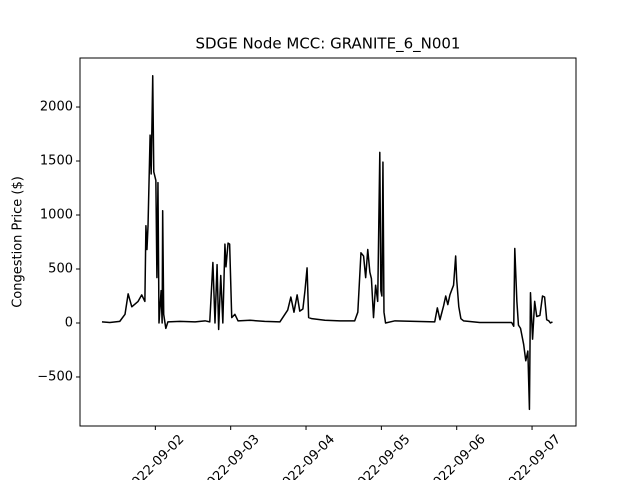  I want to click on y-tick-label: 500, so click(60, 268).